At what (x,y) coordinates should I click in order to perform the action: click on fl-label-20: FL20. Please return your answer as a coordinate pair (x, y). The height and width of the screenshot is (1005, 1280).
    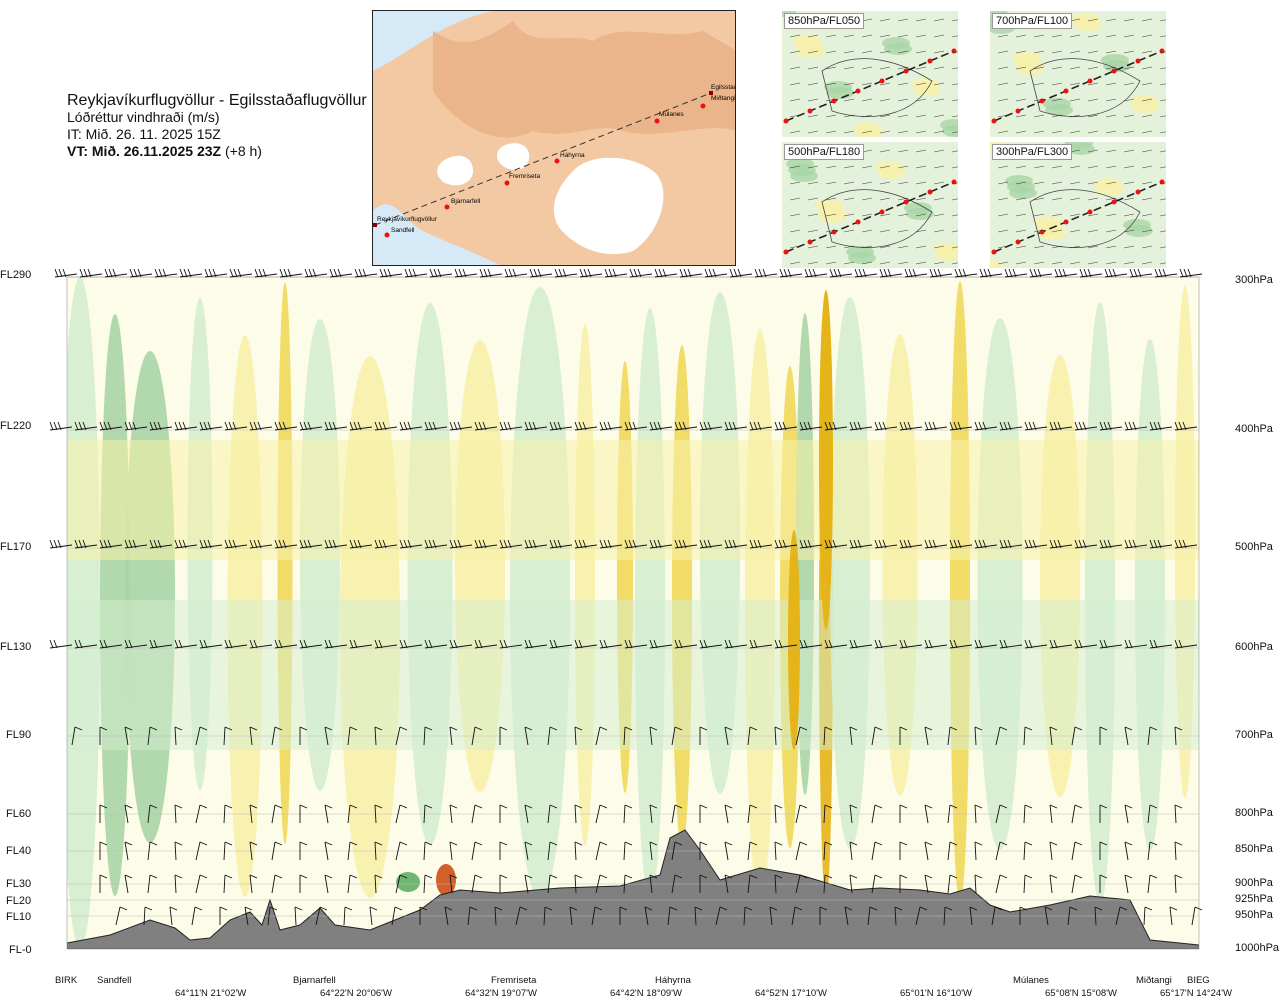
    Looking at the image, I should click on (19, 901).